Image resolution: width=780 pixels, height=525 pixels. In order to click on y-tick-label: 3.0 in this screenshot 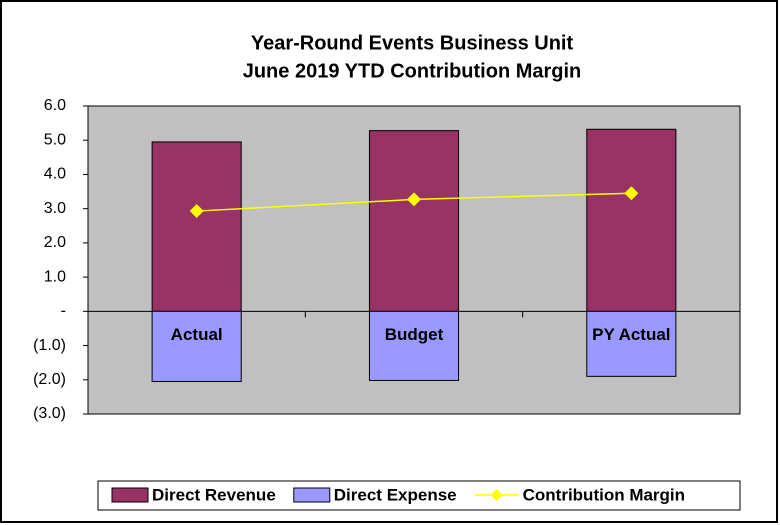, I will do `click(55, 208)`.